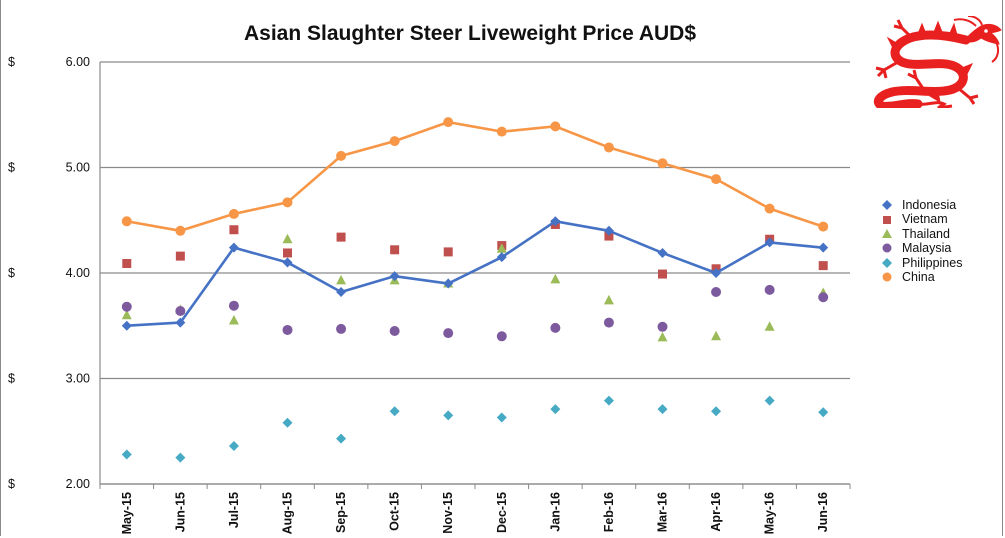 The width and height of the screenshot is (1005, 538). Describe the element at coordinates (78, 62) in the screenshot. I see `y-tick-label: 6.00` at that location.